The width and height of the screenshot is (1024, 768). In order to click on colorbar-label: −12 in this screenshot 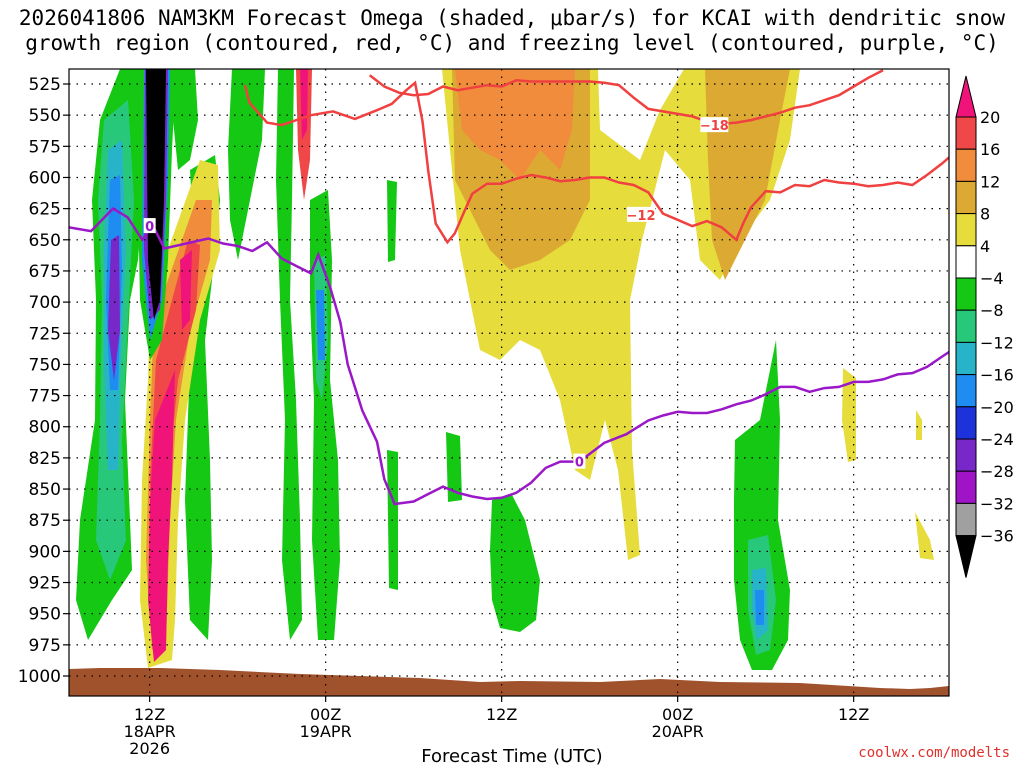, I will do `click(997, 342)`.